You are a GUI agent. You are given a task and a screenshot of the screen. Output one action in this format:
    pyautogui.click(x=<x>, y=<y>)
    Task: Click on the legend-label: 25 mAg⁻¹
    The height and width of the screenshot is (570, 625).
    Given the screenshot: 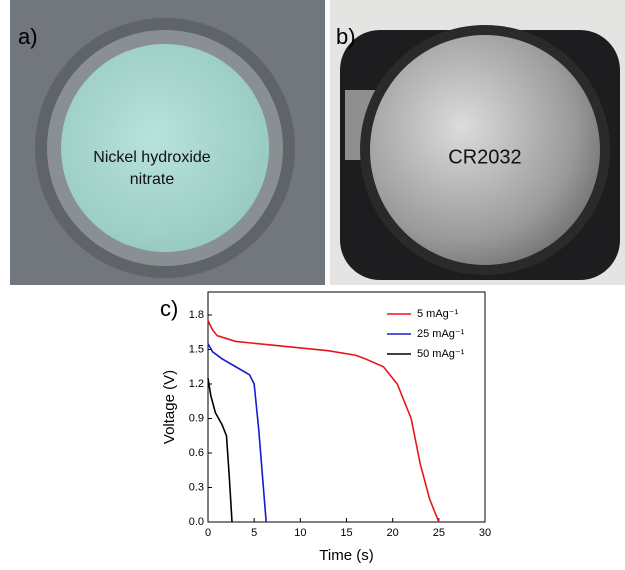 What is the action you would take?
    pyautogui.click(x=441, y=334)
    